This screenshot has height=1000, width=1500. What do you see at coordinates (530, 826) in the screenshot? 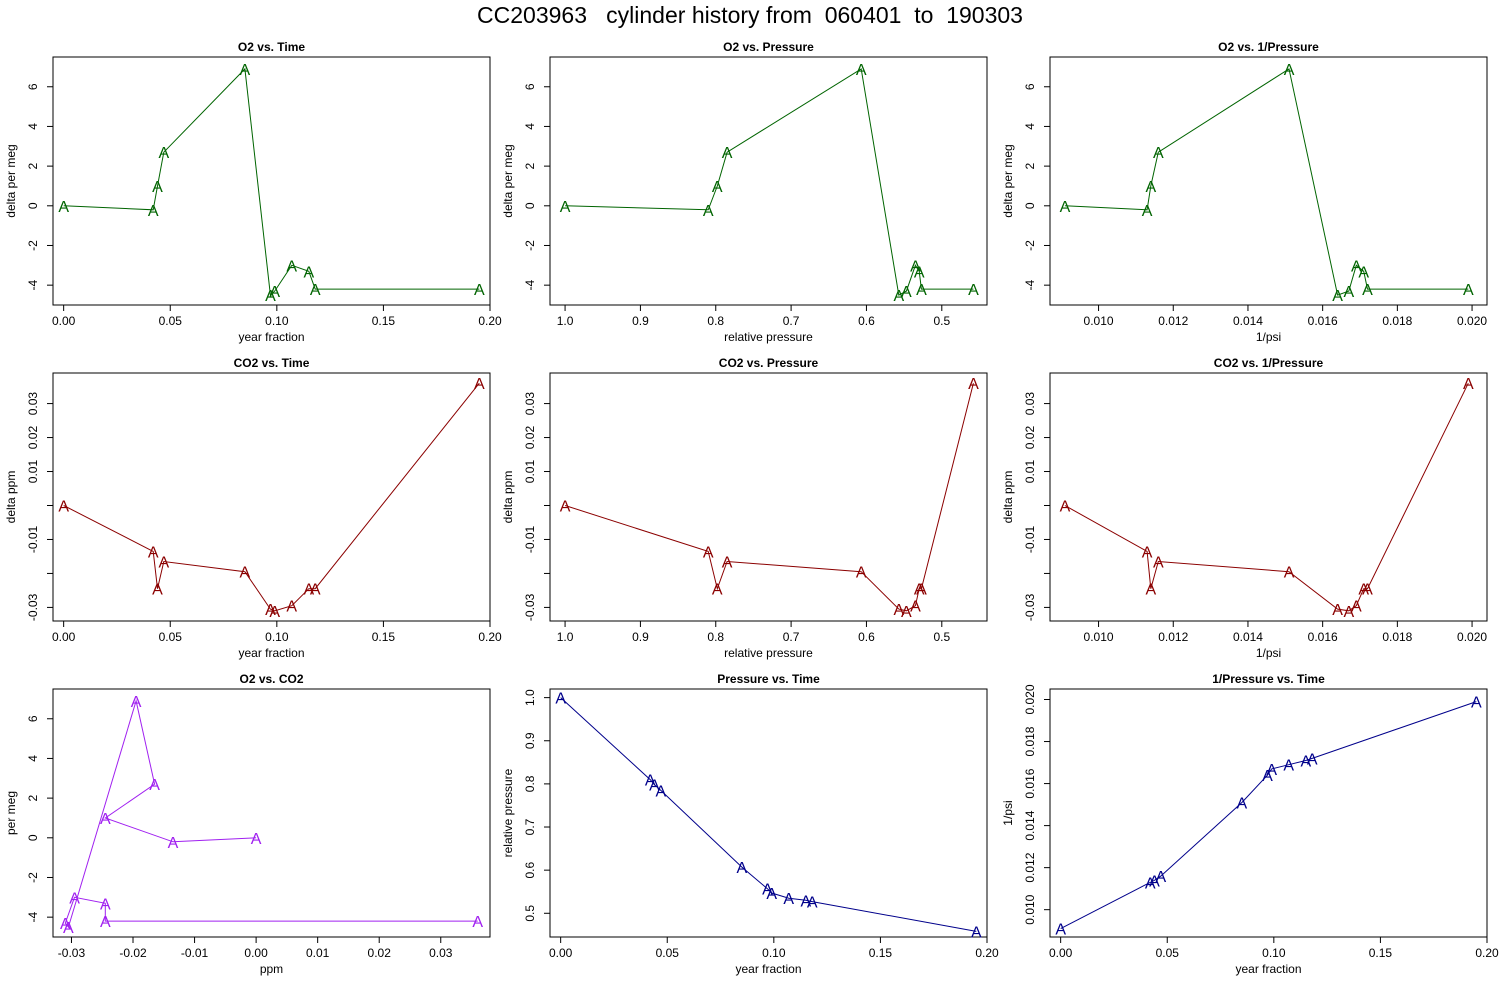
I see `y-tick-label: 0.7` at bounding box center [530, 826].